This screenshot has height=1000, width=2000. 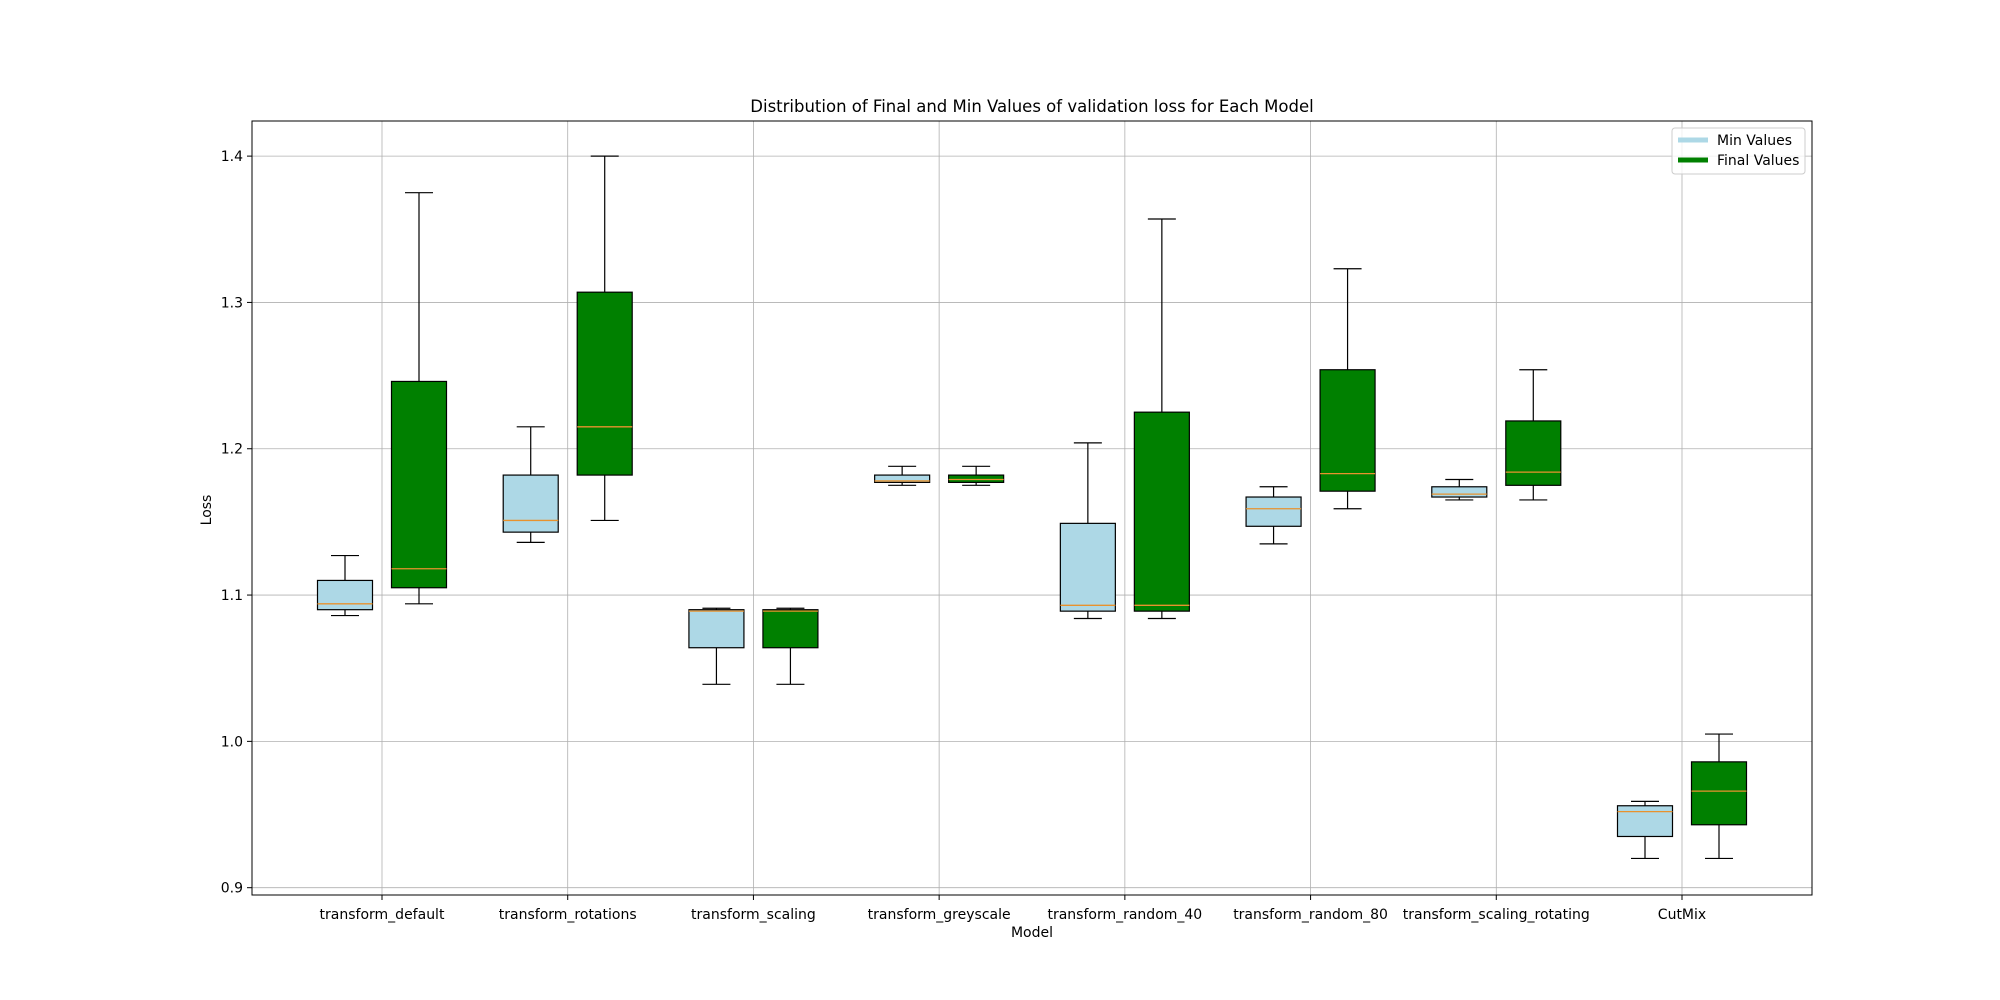 I want to click on legend-label-final-values: Final Values, so click(x=1758, y=161).